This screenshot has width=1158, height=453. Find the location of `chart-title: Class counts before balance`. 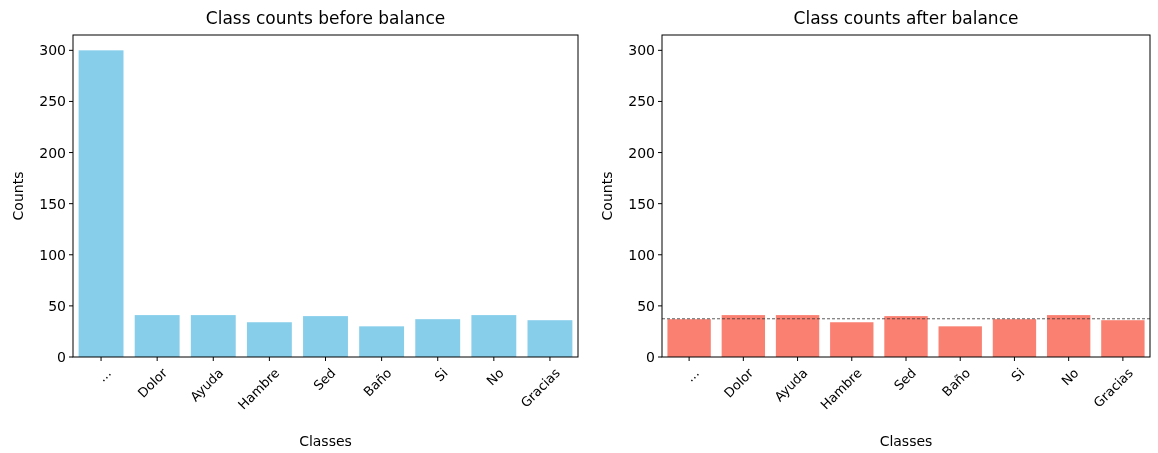

chart-title: Class counts before balance is located at coordinates (325, 18).